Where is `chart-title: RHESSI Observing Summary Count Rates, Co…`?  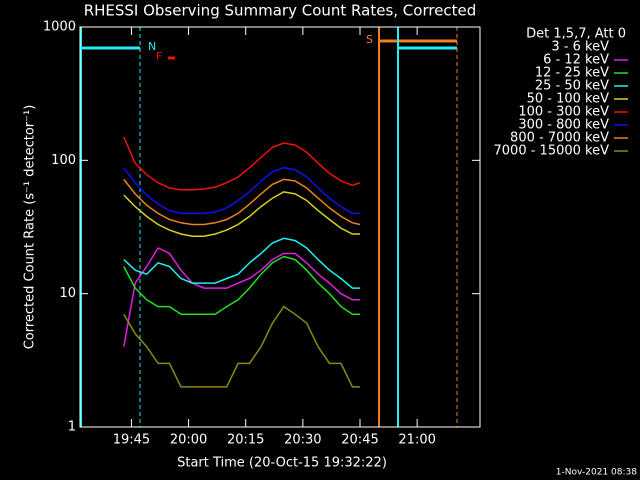 chart-title: RHESSI Observing Summary Count Rates, Co… is located at coordinates (280, 11).